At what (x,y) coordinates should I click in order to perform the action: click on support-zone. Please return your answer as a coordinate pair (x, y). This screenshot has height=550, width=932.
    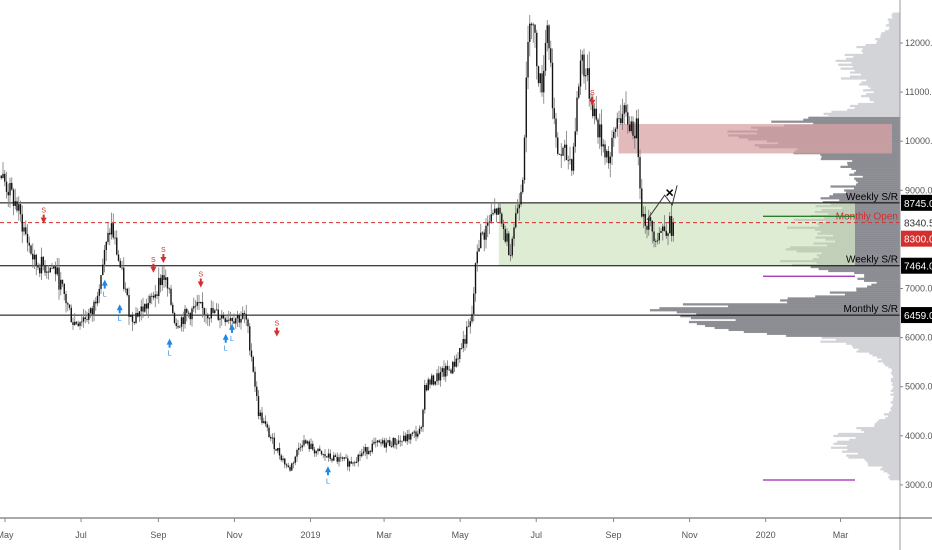
    Looking at the image, I should click on (676, 234).